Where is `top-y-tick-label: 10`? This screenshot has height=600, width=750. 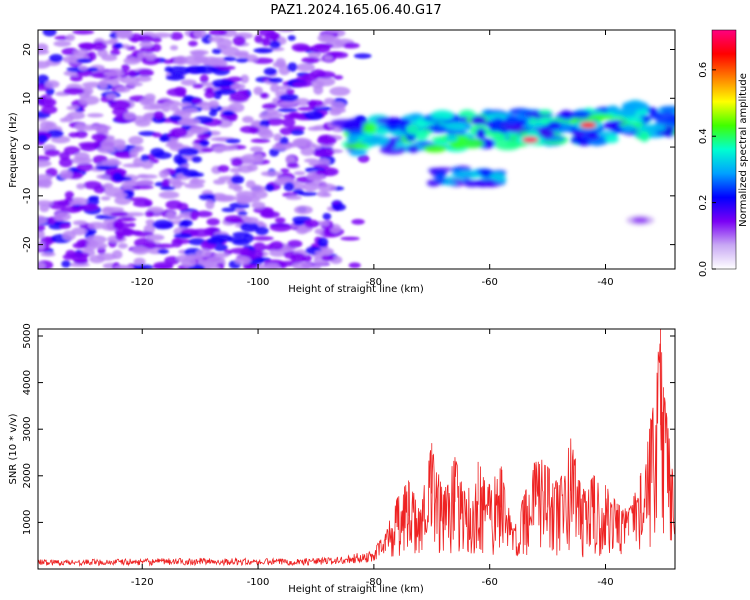
top-y-tick-label: 10 is located at coordinates (27, 98).